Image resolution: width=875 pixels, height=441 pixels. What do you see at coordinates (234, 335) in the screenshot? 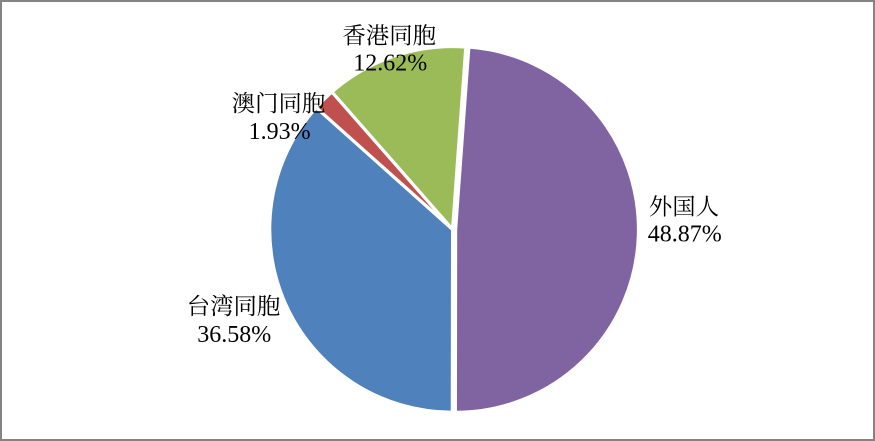
I see `svg-text: 36.58%` at bounding box center [234, 335].